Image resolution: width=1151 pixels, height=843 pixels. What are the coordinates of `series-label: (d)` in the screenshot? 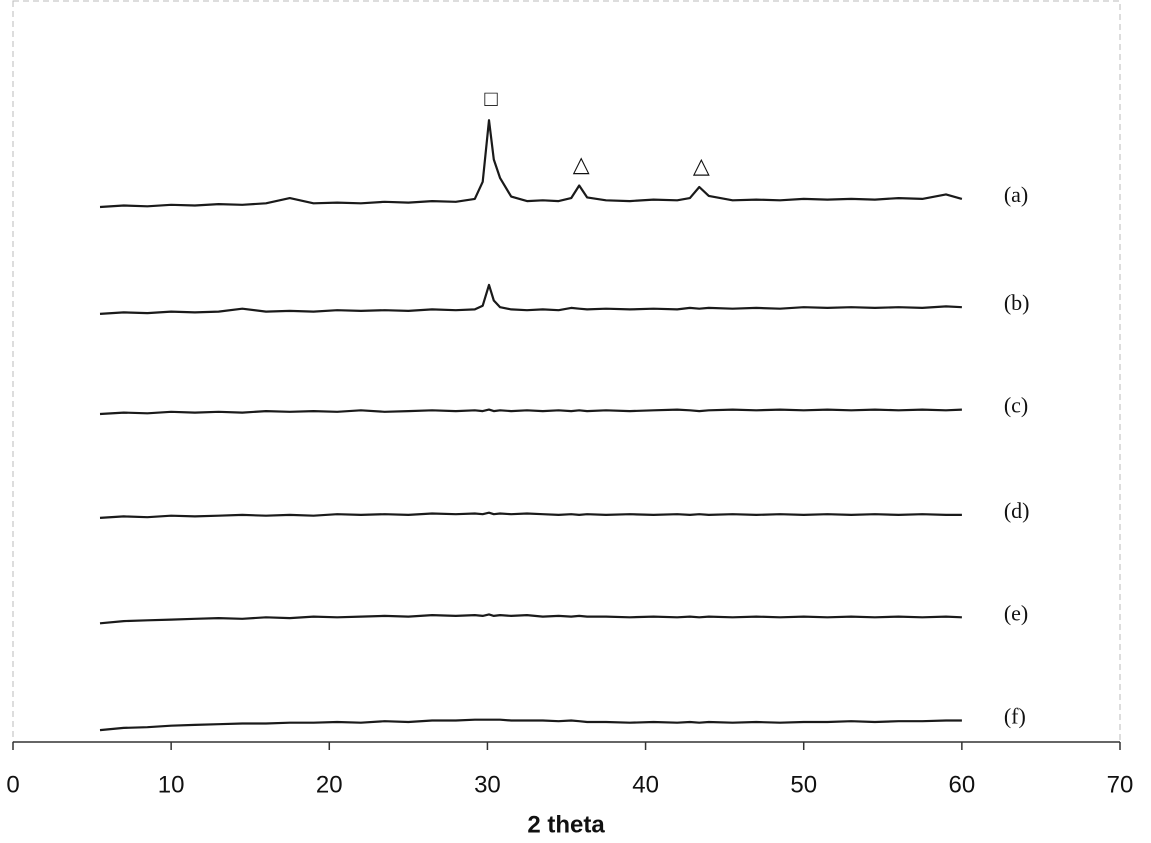 It's located at (1017, 510).